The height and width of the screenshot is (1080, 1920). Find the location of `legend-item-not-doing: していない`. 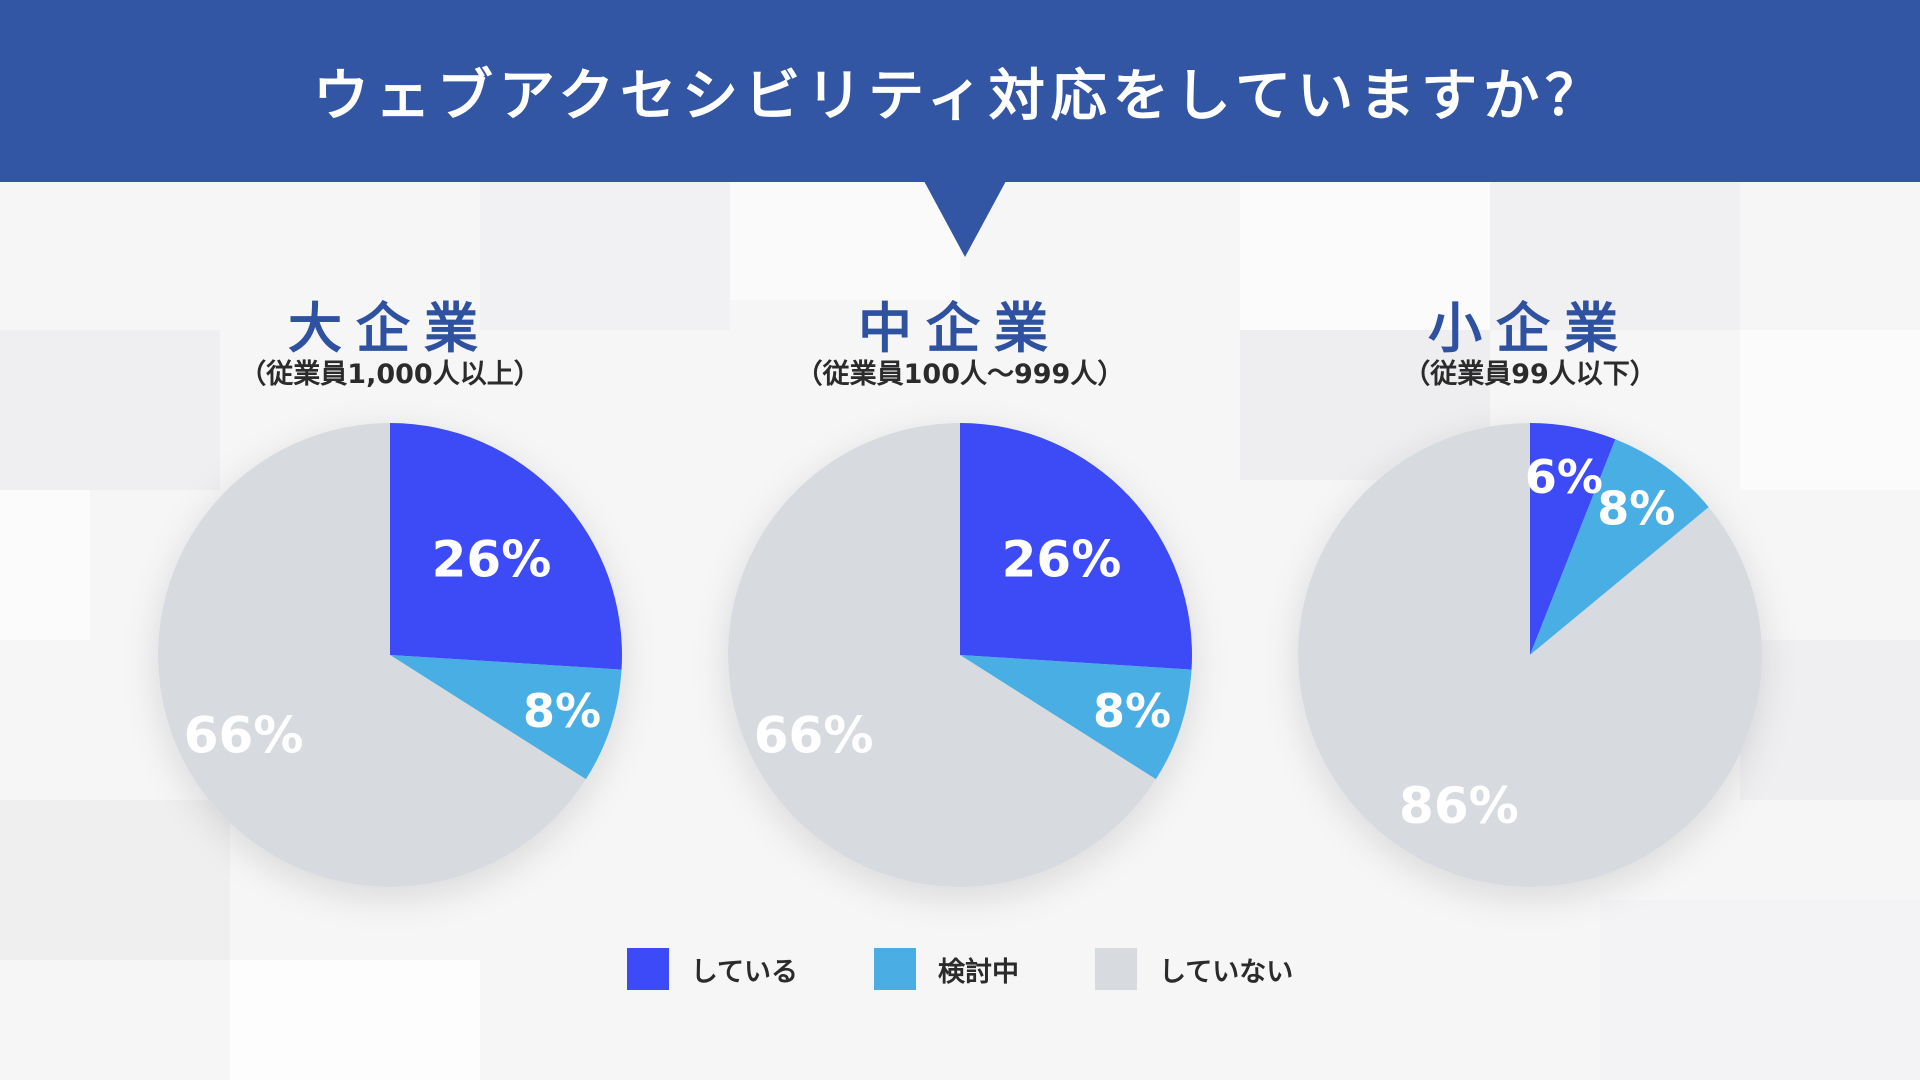

legend-item-not-doing: していない is located at coordinates (1194, 969).